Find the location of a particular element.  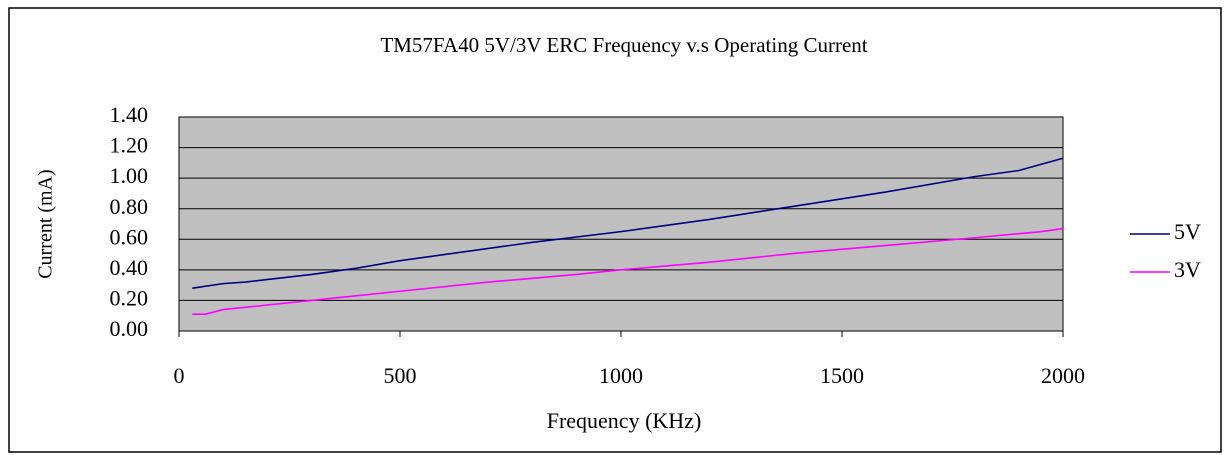

x-tick-label: 0 is located at coordinates (179, 375).